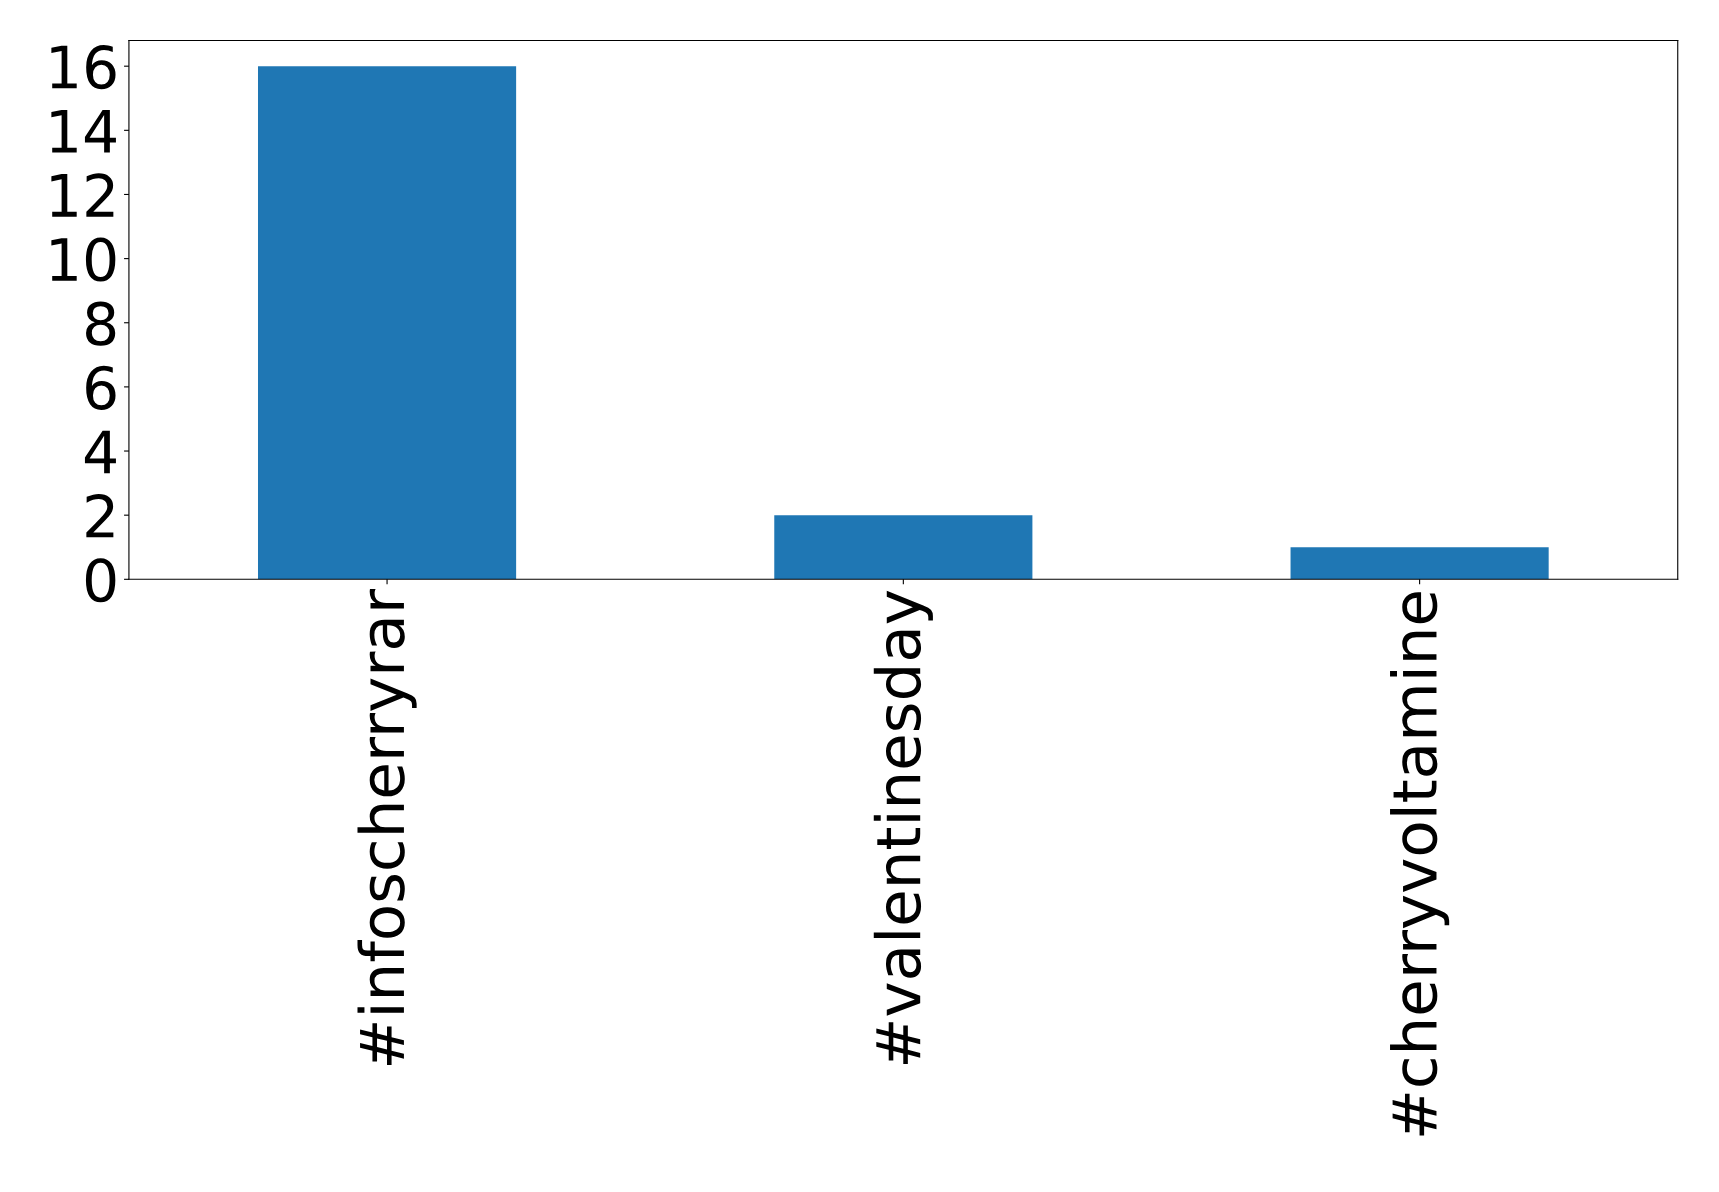  What do you see at coordinates (100, 580) in the screenshot?
I see `y-tick-label: 0` at bounding box center [100, 580].